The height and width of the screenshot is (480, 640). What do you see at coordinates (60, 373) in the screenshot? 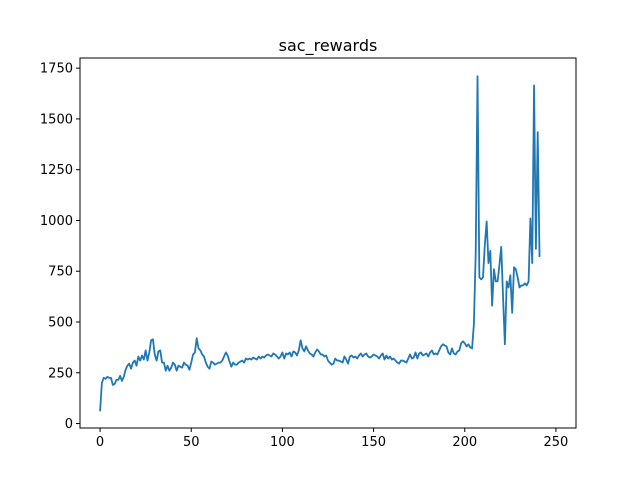
I see `y-tick-label: 250` at bounding box center [60, 373].